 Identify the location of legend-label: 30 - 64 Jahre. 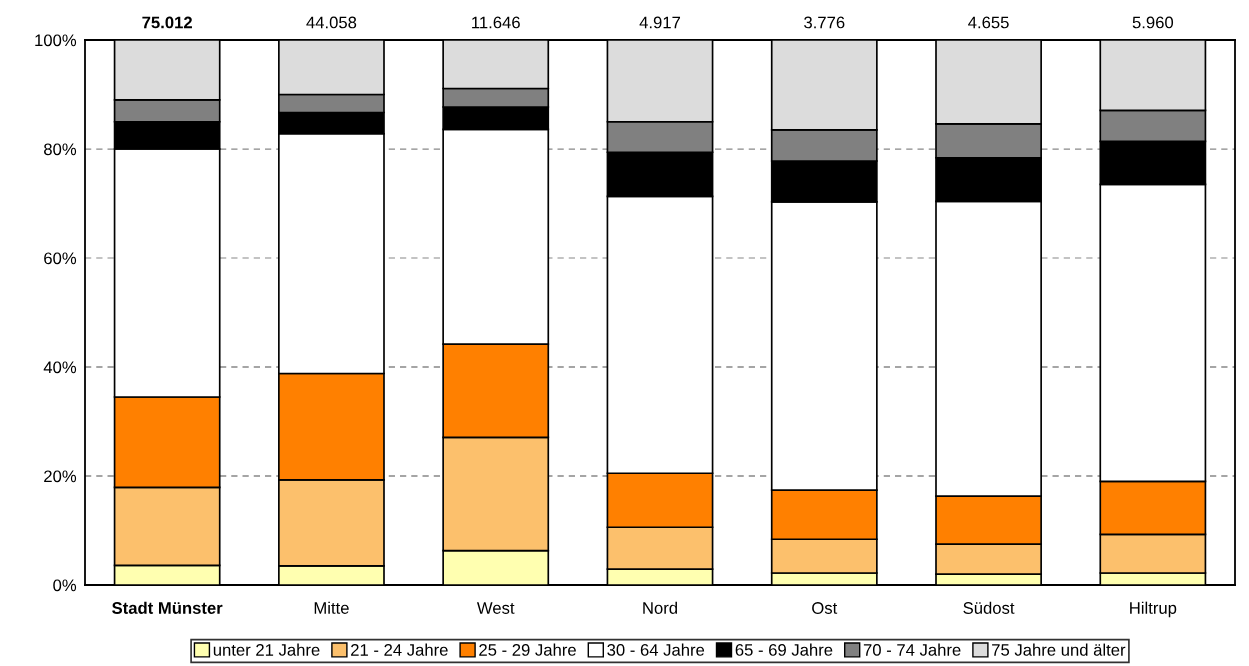
(656, 649).